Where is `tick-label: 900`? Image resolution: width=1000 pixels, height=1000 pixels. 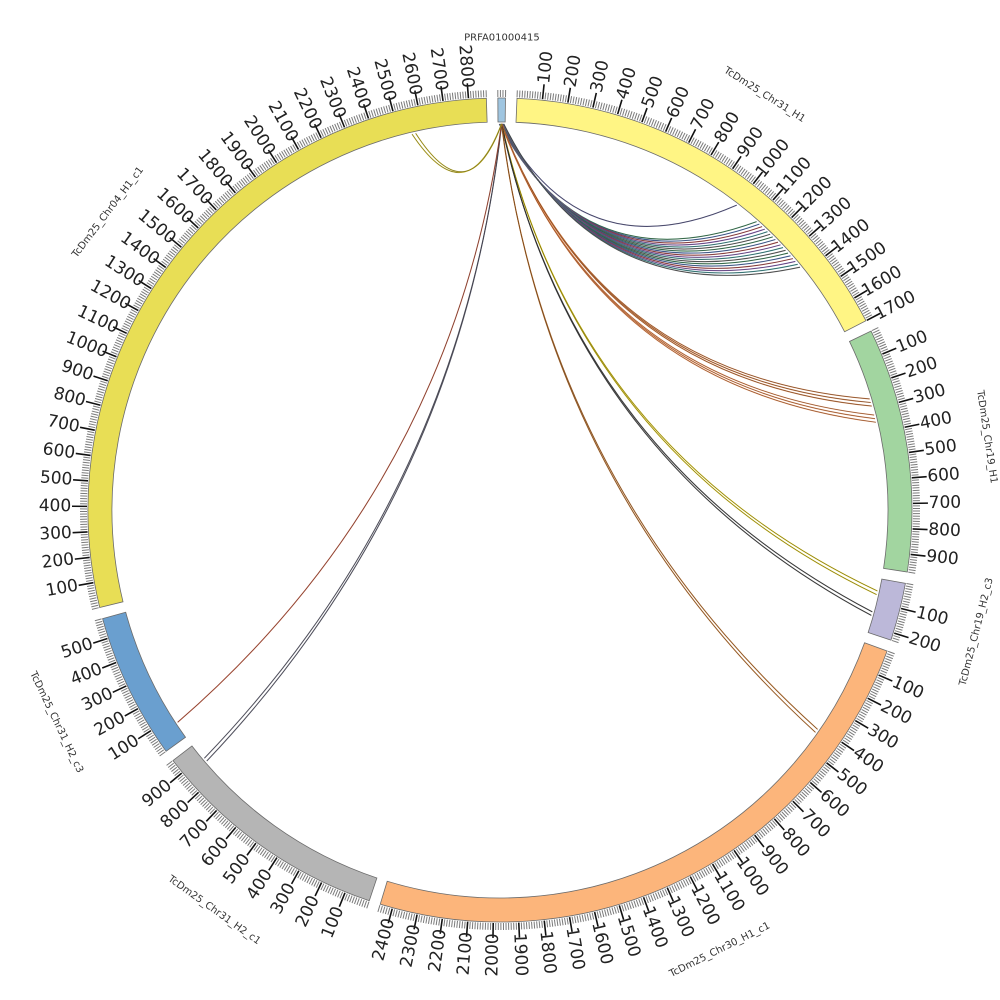 tick-label: 900 is located at coordinates (77, 370).